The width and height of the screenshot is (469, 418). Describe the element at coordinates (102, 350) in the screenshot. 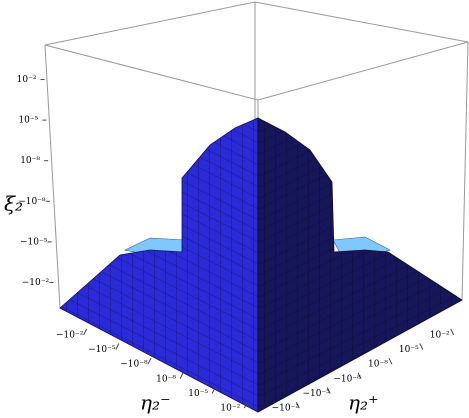

I see `x-tick-label: −10⁻⁵` at that location.